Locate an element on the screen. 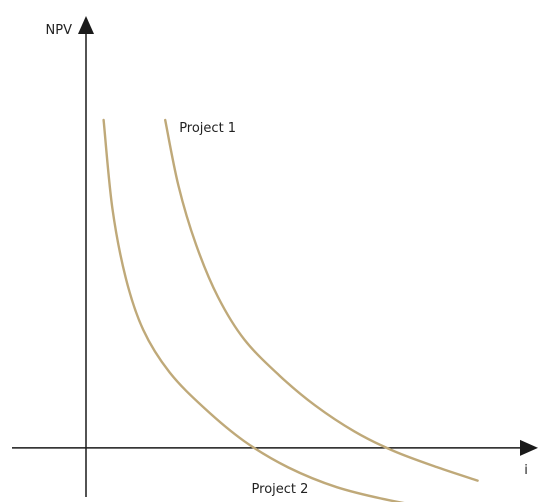  project-2-label: Project 2 is located at coordinates (280, 489).